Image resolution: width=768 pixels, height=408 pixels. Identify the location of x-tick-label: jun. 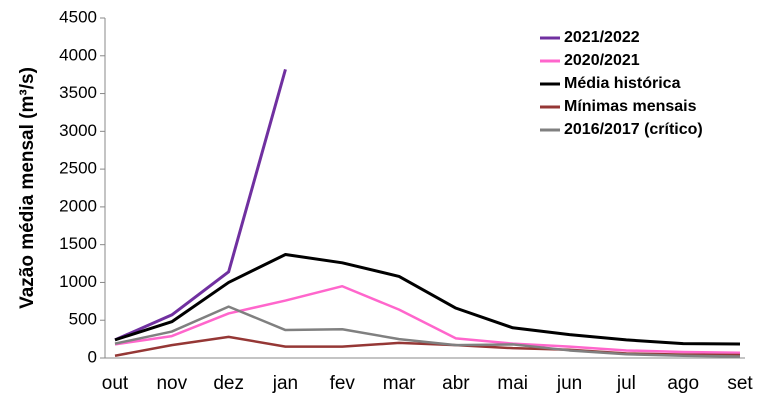
(569, 383).